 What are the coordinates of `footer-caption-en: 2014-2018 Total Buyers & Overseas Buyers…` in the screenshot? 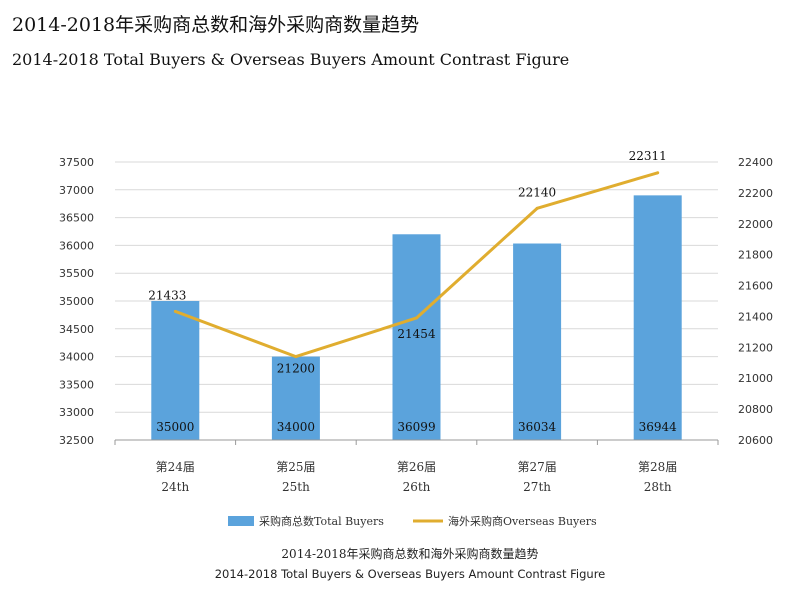 It's located at (410, 574).